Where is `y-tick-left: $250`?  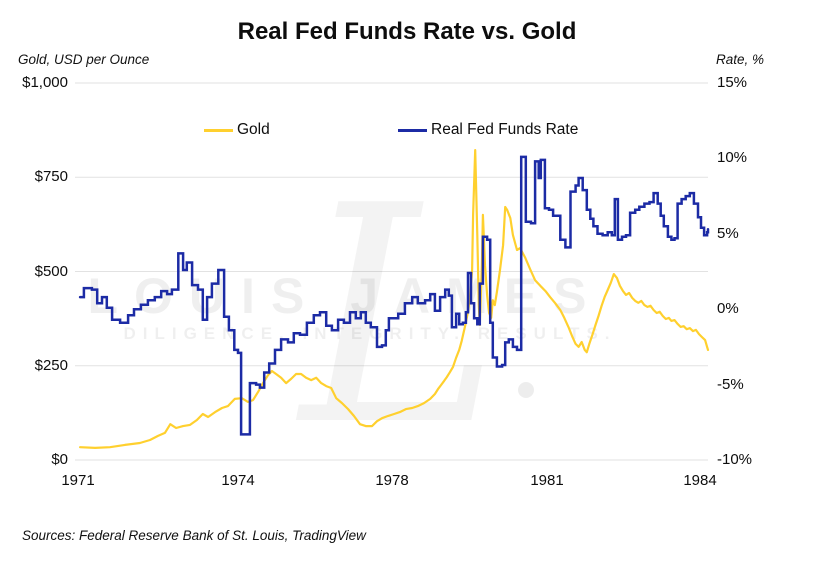
y-tick-left: $250 is located at coordinates (51, 365).